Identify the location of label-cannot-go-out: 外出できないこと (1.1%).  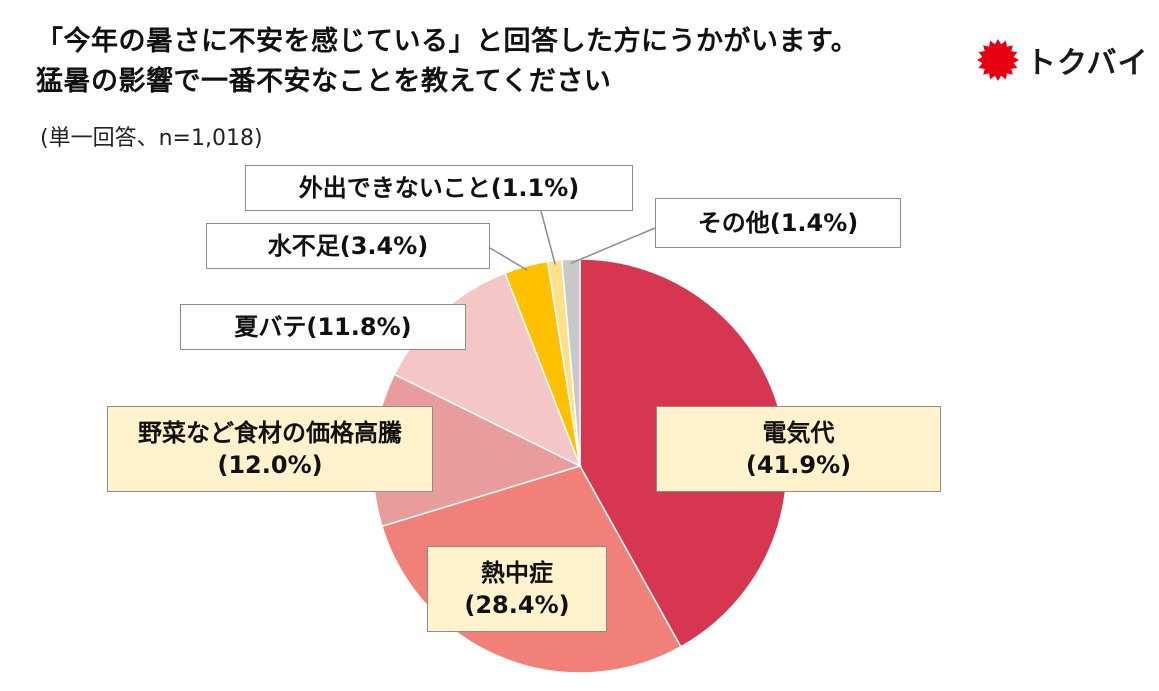
(439, 188).